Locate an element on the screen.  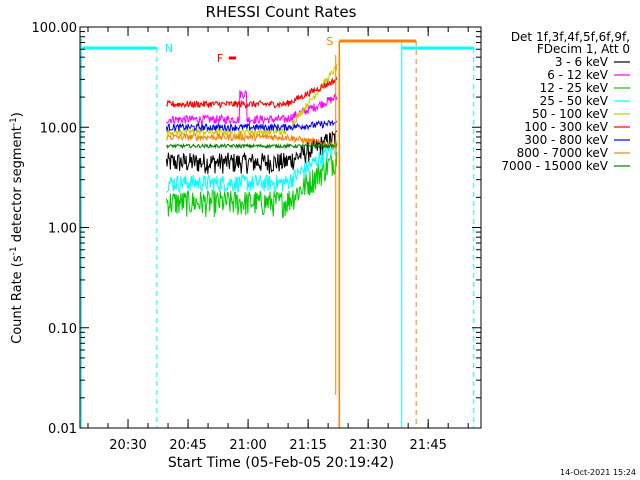
x-axis-label: Start Time (05-Feb-05 20:19:42) is located at coordinates (281, 463).